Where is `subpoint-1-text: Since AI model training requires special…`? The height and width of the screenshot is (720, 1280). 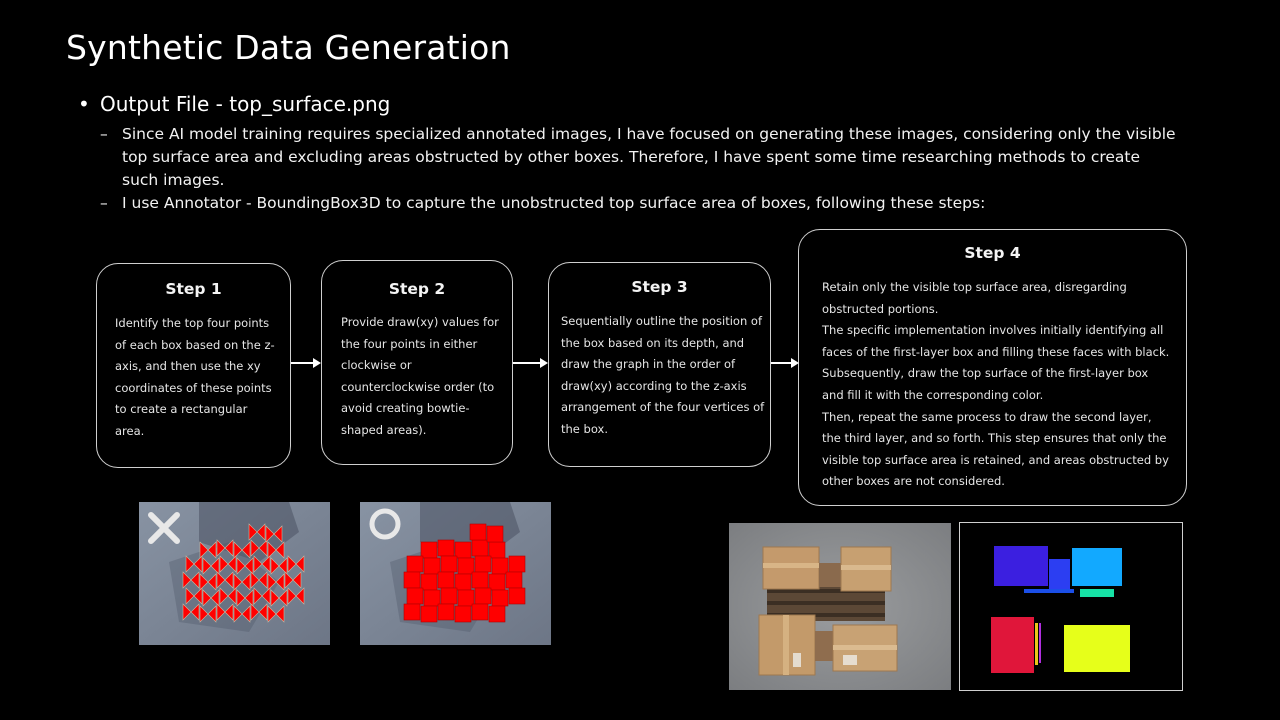
subpoint-1-text: Since AI model training requires special… is located at coordinates (649, 157).